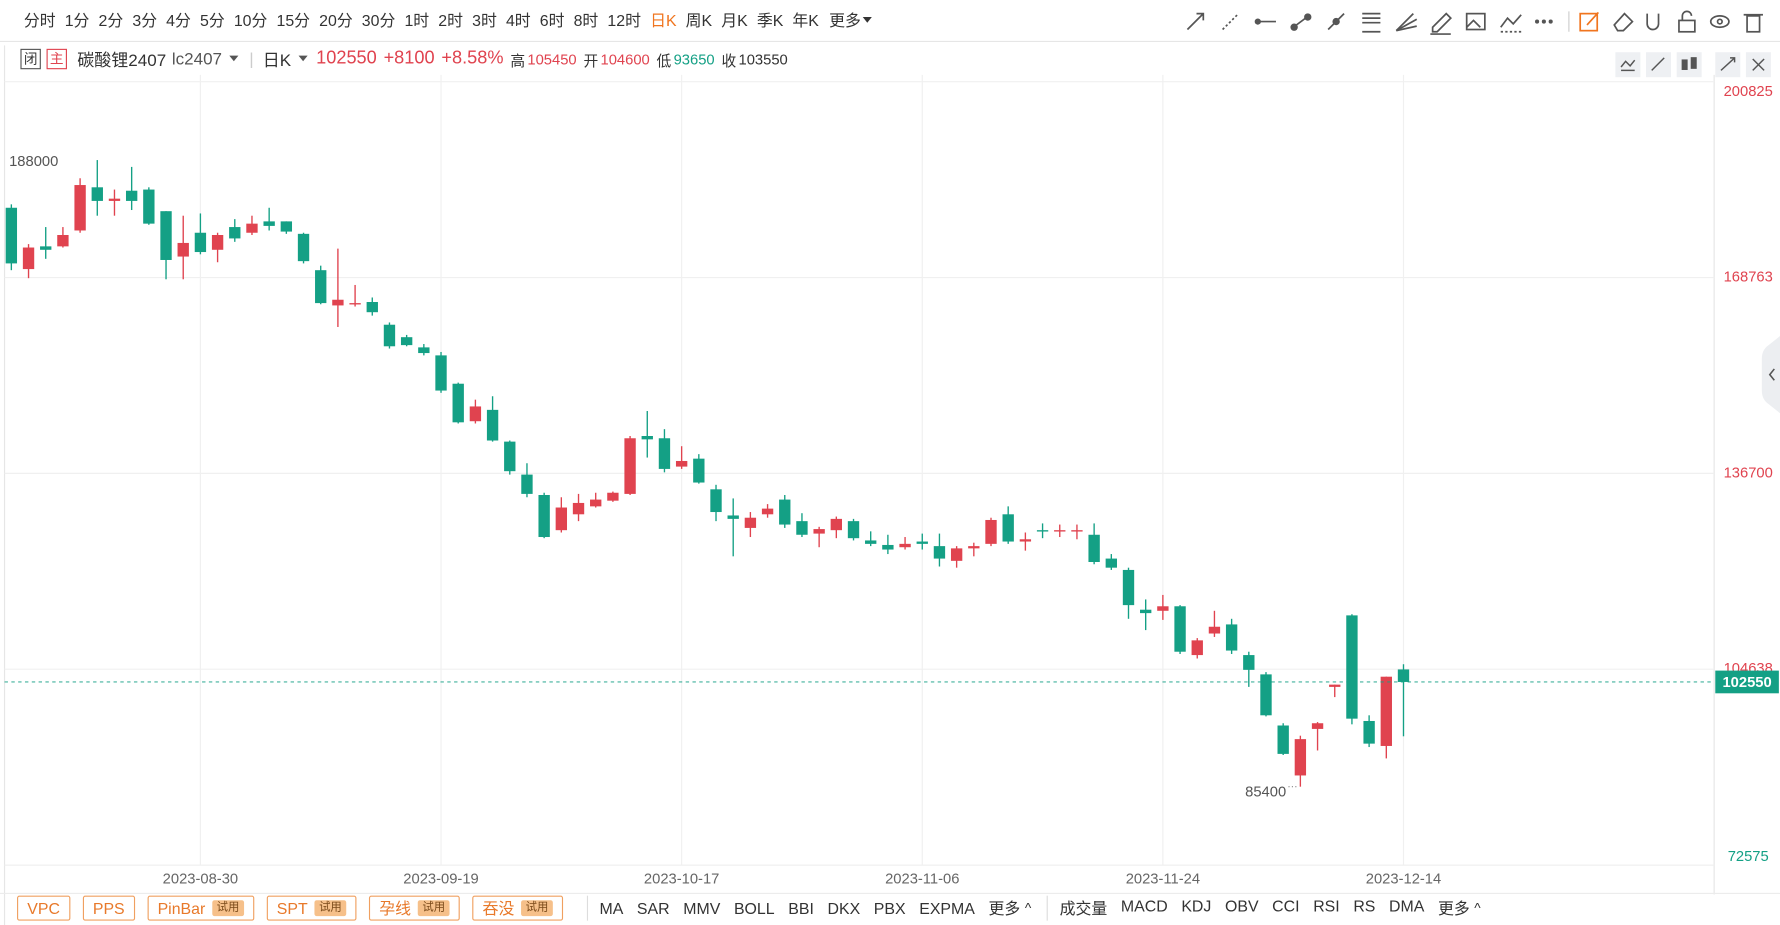 The height and width of the screenshot is (925, 1780). I want to click on interval-button: 月K, so click(734, 20).